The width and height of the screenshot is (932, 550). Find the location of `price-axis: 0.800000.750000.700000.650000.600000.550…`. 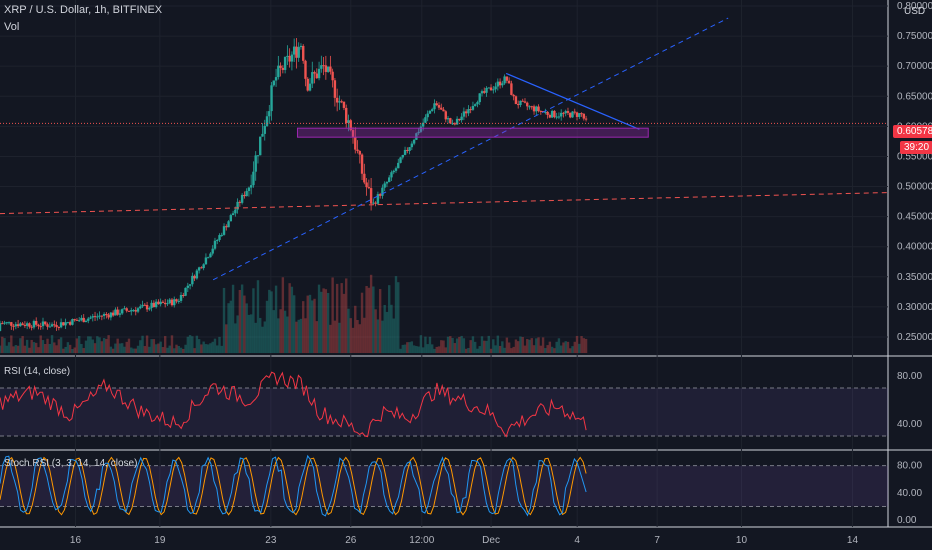

price-axis: 0.800000.750000.700000.650000.600000.550… is located at coordinates (914, 263).